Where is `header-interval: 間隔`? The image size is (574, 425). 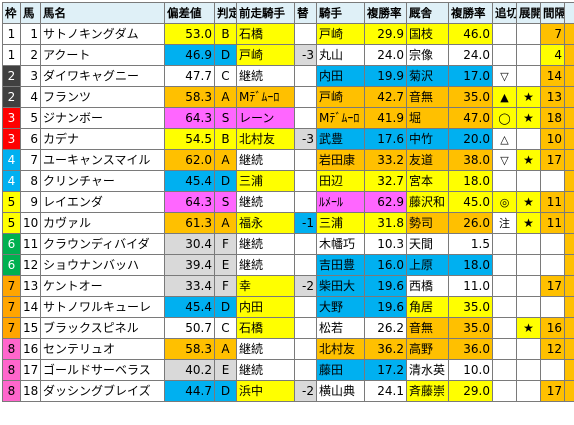
header-interval: 間隔 is located at coordinates (553, 13).